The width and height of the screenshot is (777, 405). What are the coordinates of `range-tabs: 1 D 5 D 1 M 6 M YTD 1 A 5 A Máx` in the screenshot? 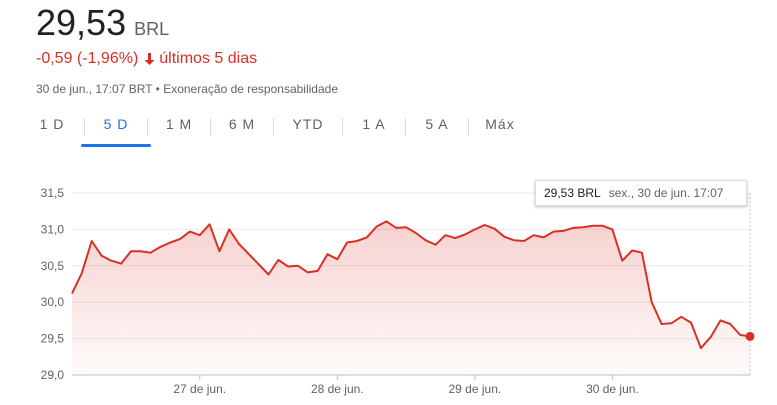 It's located at (275, 132).